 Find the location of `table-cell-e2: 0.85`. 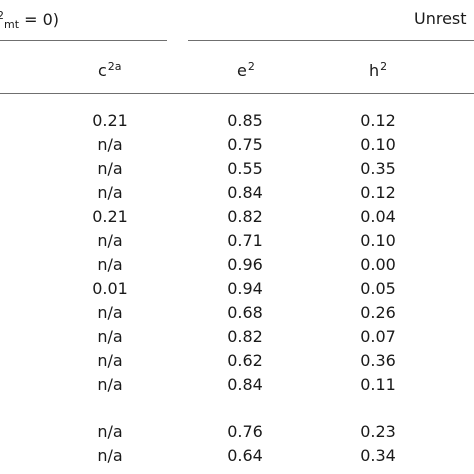

table-cell-e2: 0.85 is located at coordinates (245, 120).